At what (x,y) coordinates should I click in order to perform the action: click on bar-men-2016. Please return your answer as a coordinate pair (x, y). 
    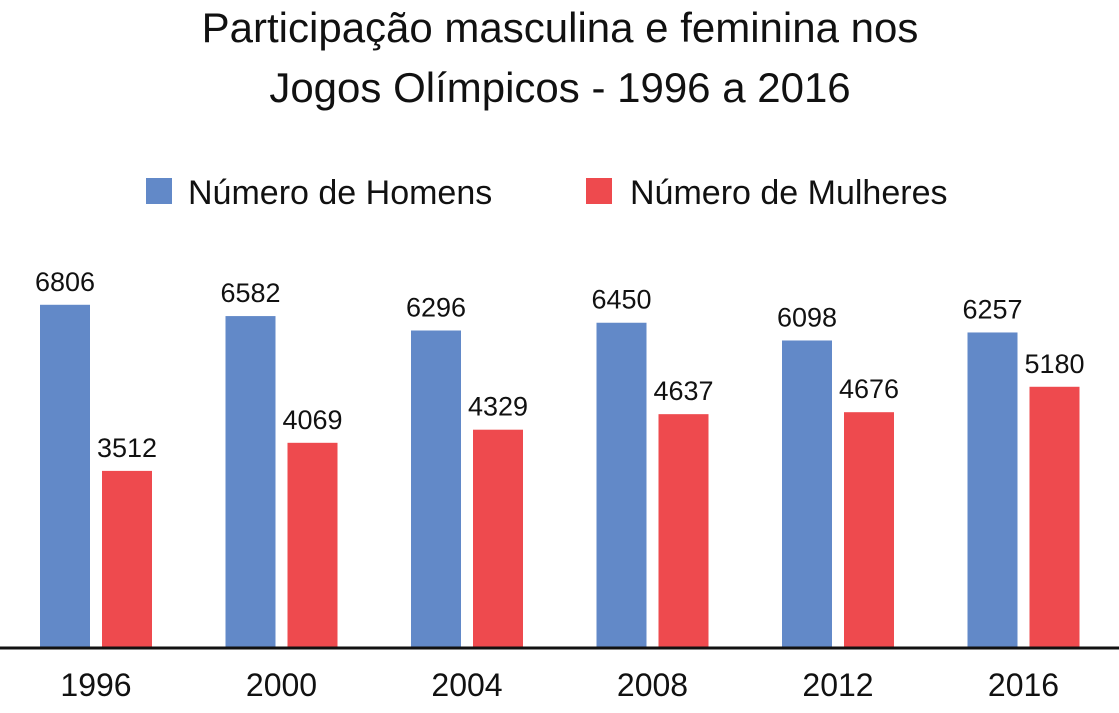
    Looking at the image, I should click on (992, 490).